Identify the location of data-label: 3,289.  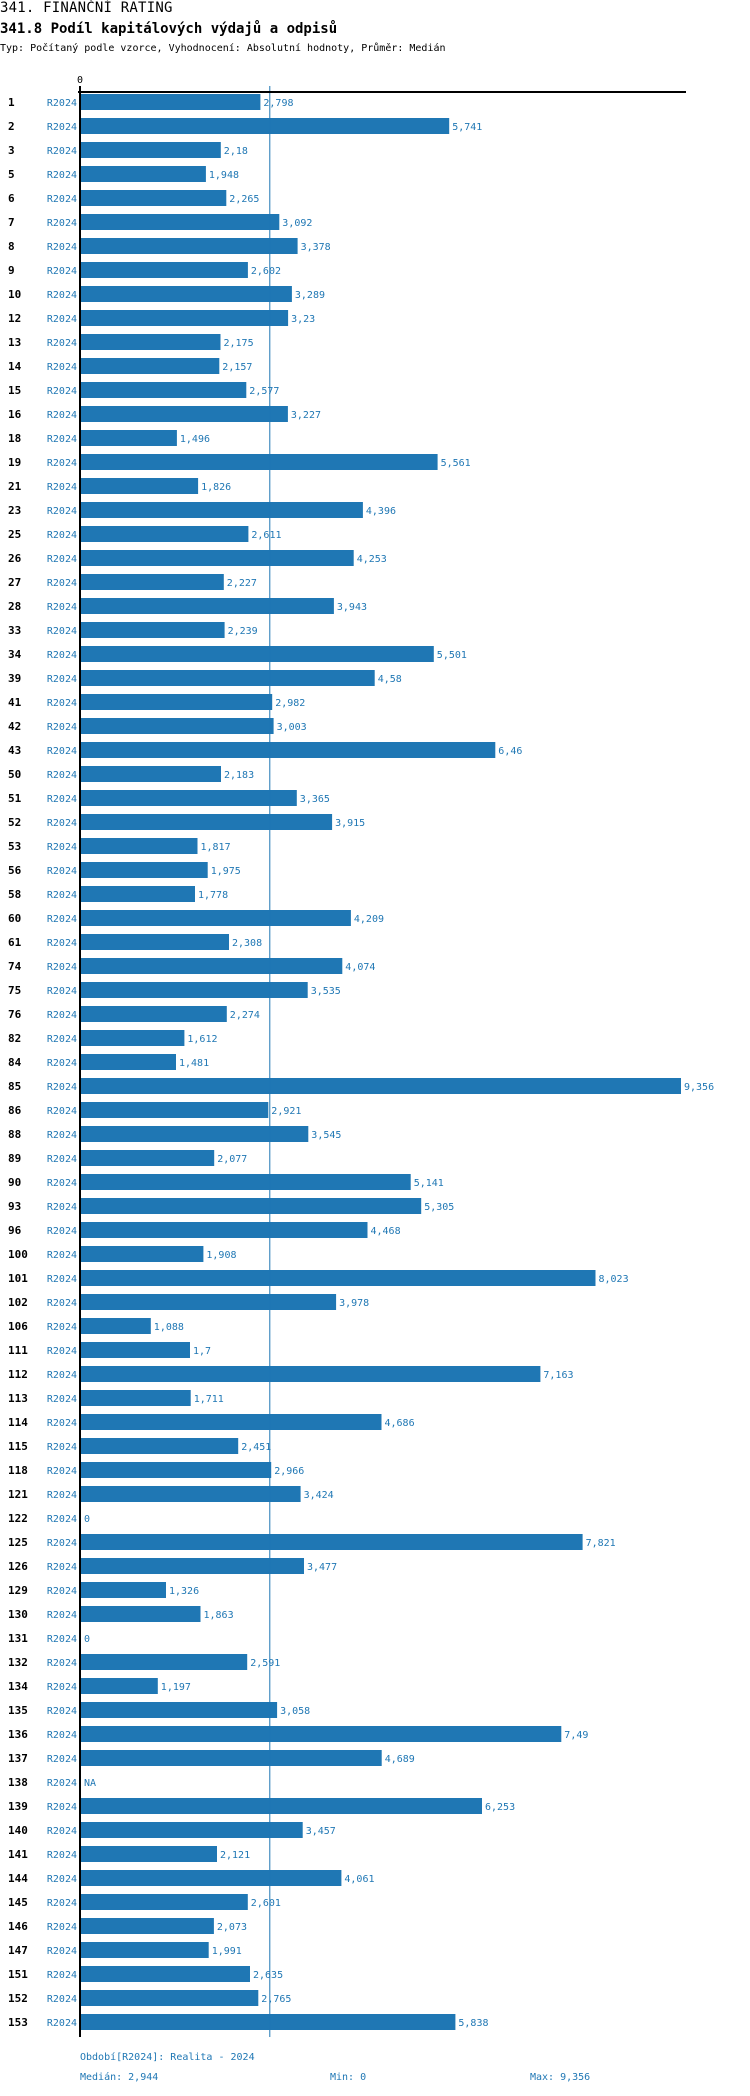
(310, 295).